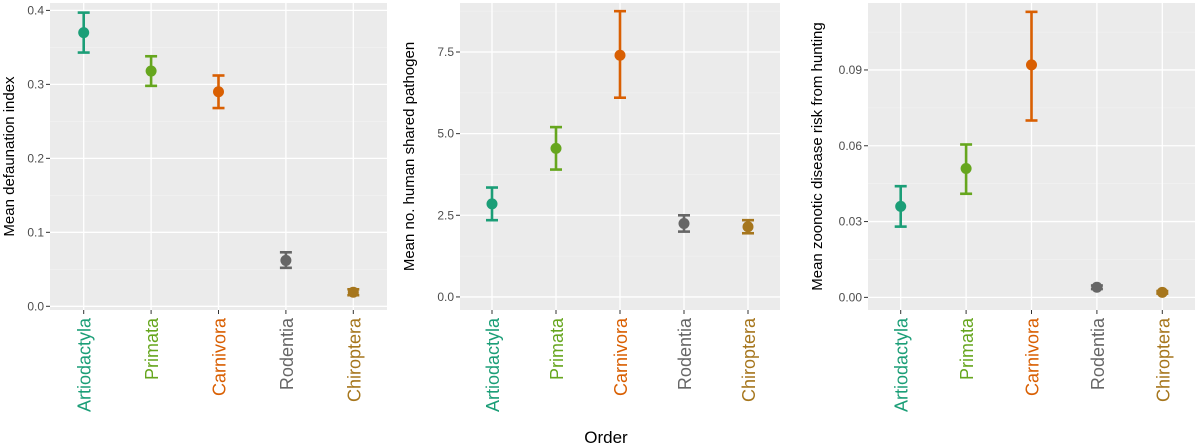 The height and width of the screenshot is (448, 1200). What do you see at coordinates (606, 437) in the screenshot?
I see `x-axis-title: Order` at bounding box center [606, 437].